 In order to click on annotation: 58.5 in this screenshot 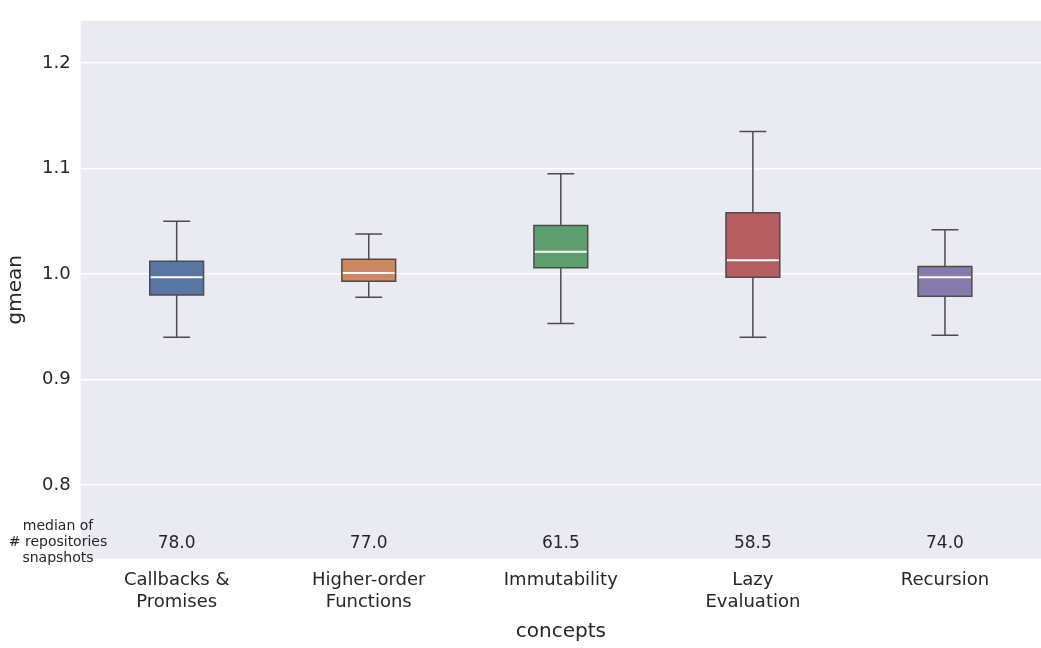, I will do `click(752, 542)`.